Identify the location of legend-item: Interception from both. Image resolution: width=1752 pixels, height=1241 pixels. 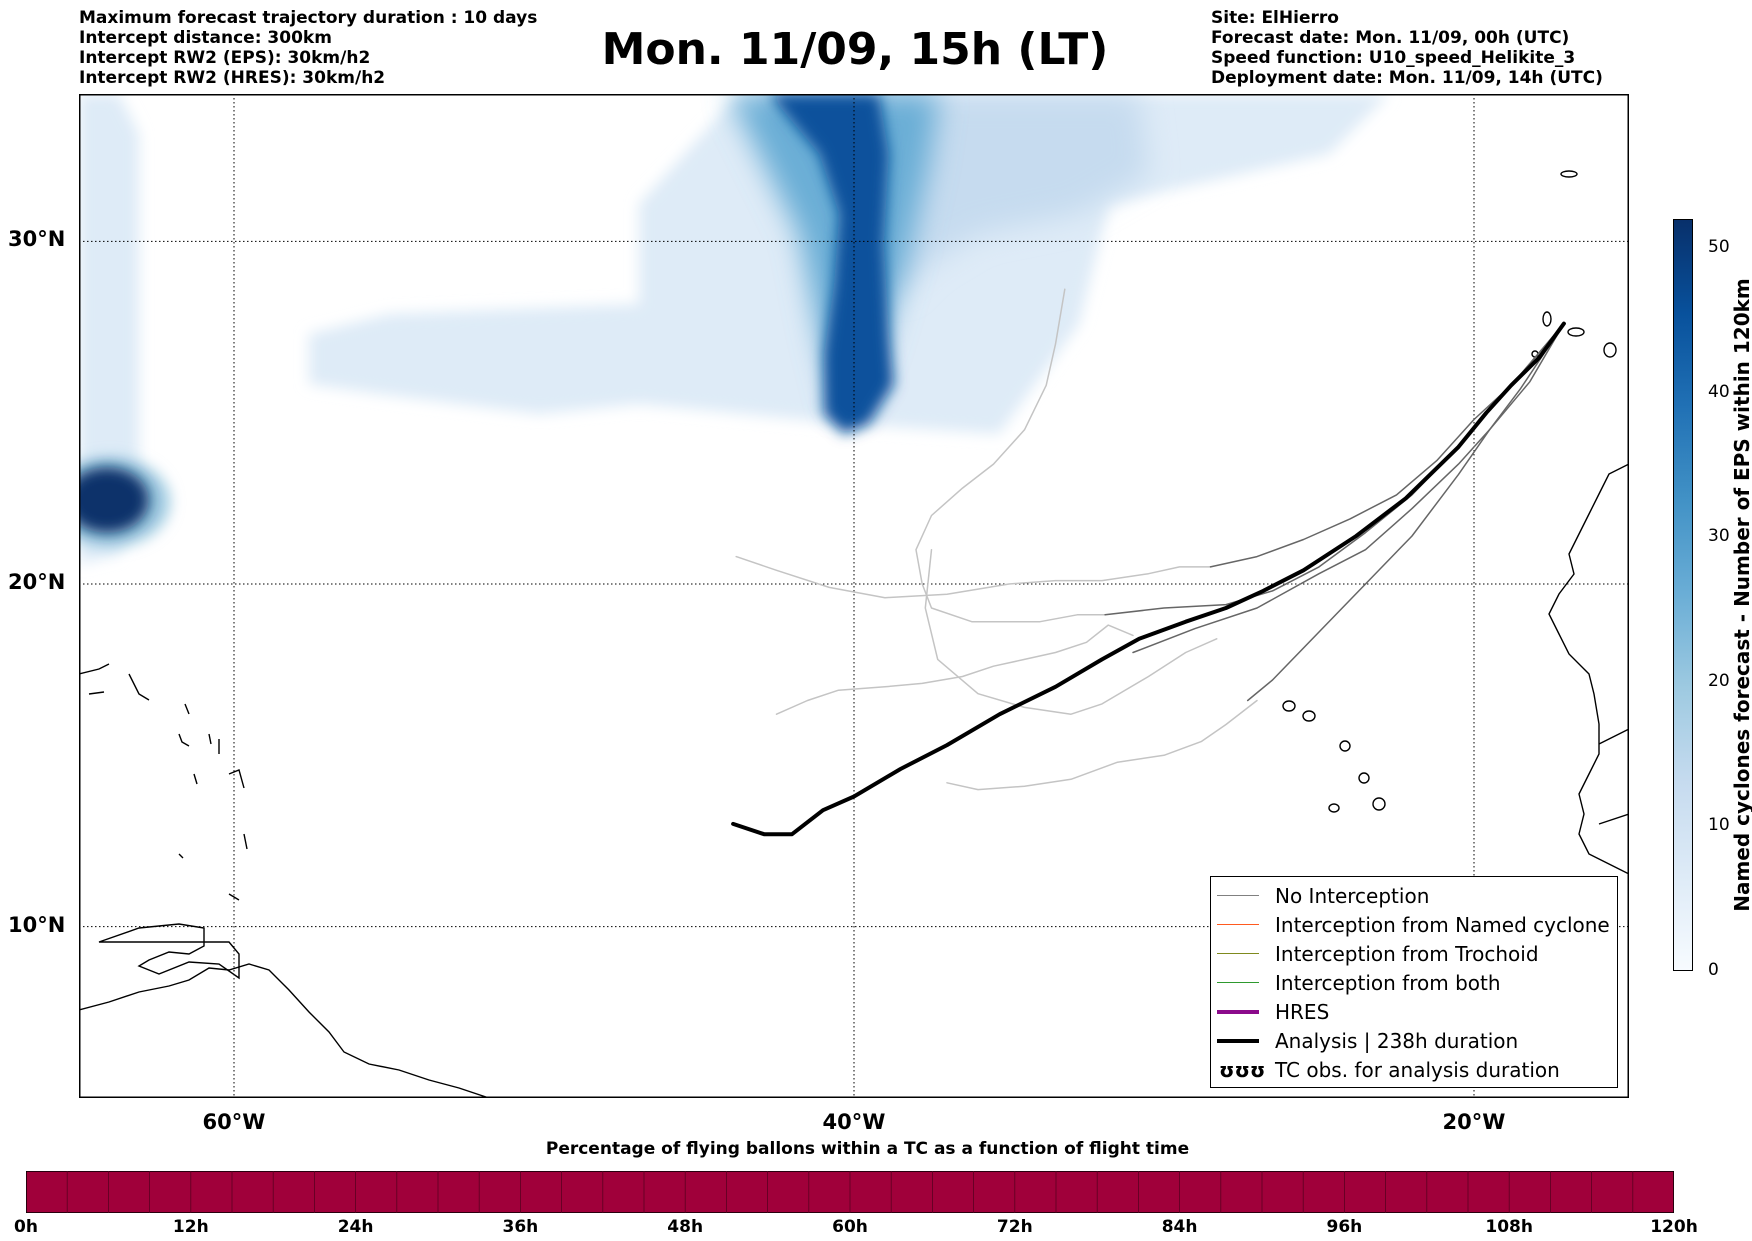
(1414, 983).